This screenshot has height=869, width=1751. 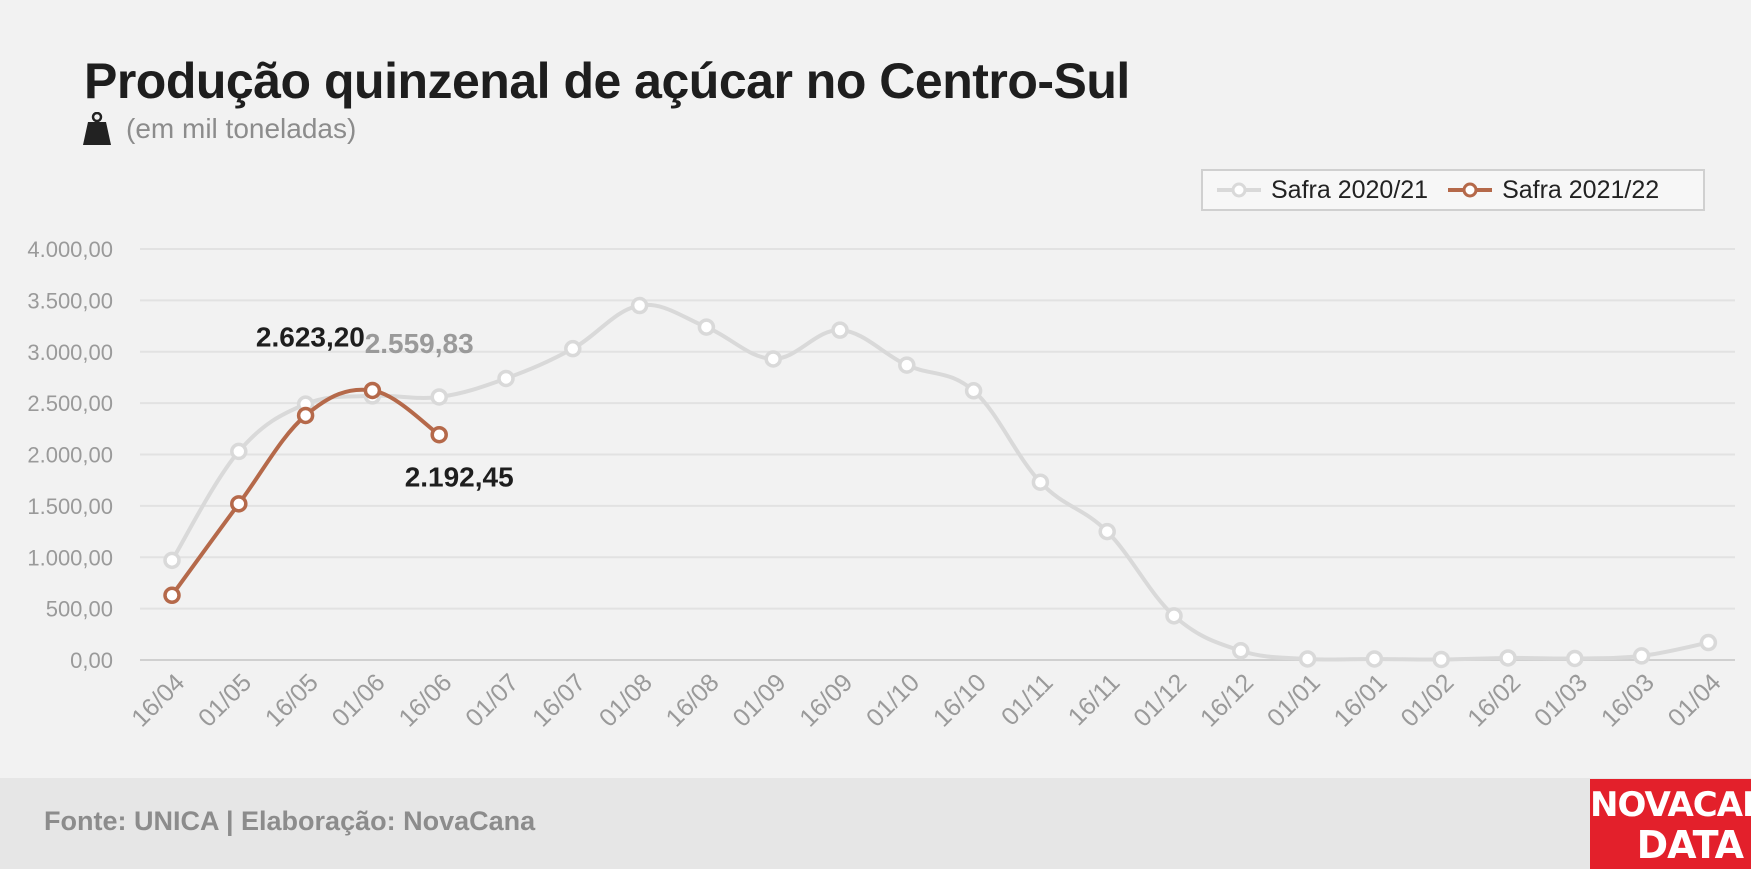 I want to click on x-tick-label: 01/06, so click(x=359, y=700).